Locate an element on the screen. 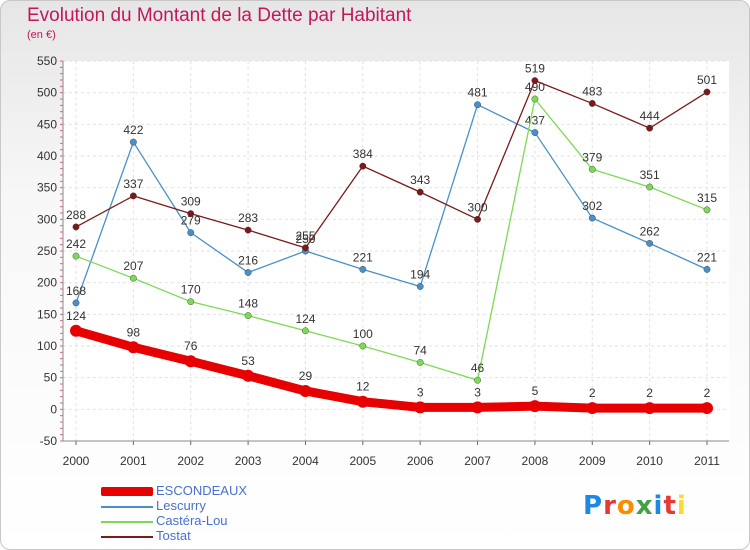 The height and width of the screenshot is (550, 750). data-label: 194 is located at coordinates (420, 274).